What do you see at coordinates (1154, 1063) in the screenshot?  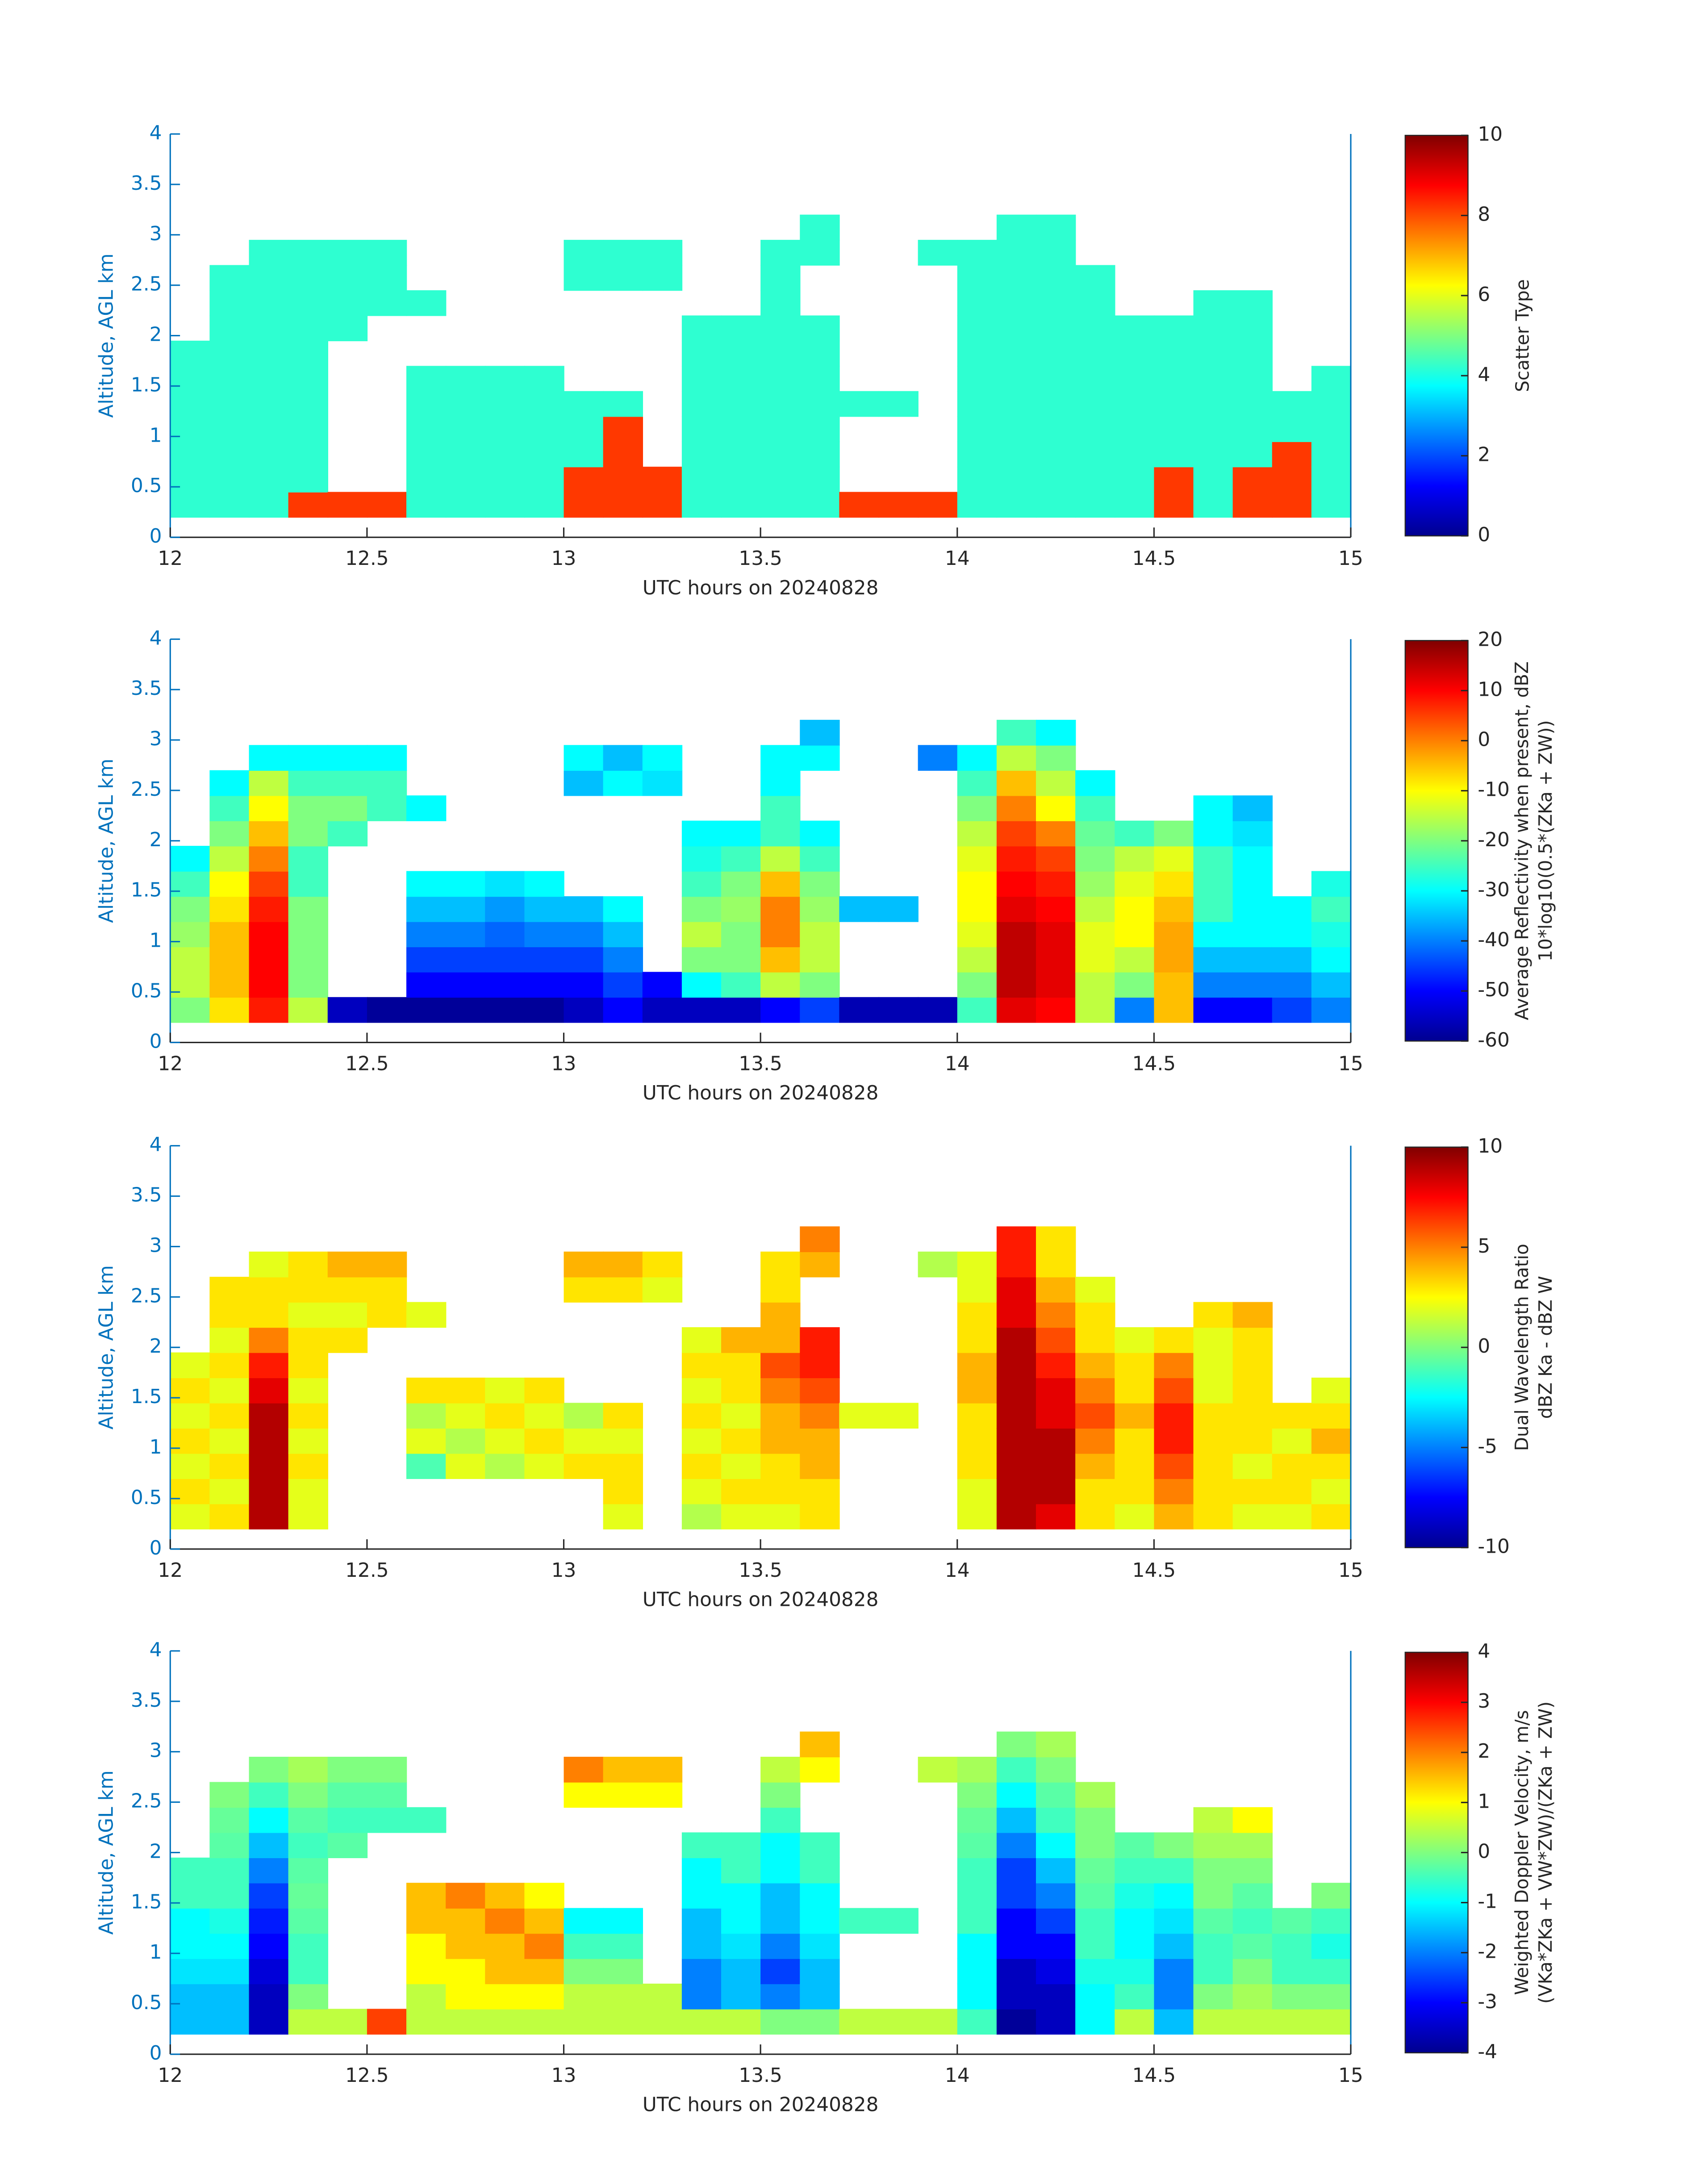 I see `x-tick-label: 14.5` at bounding box center [1154, 1063].